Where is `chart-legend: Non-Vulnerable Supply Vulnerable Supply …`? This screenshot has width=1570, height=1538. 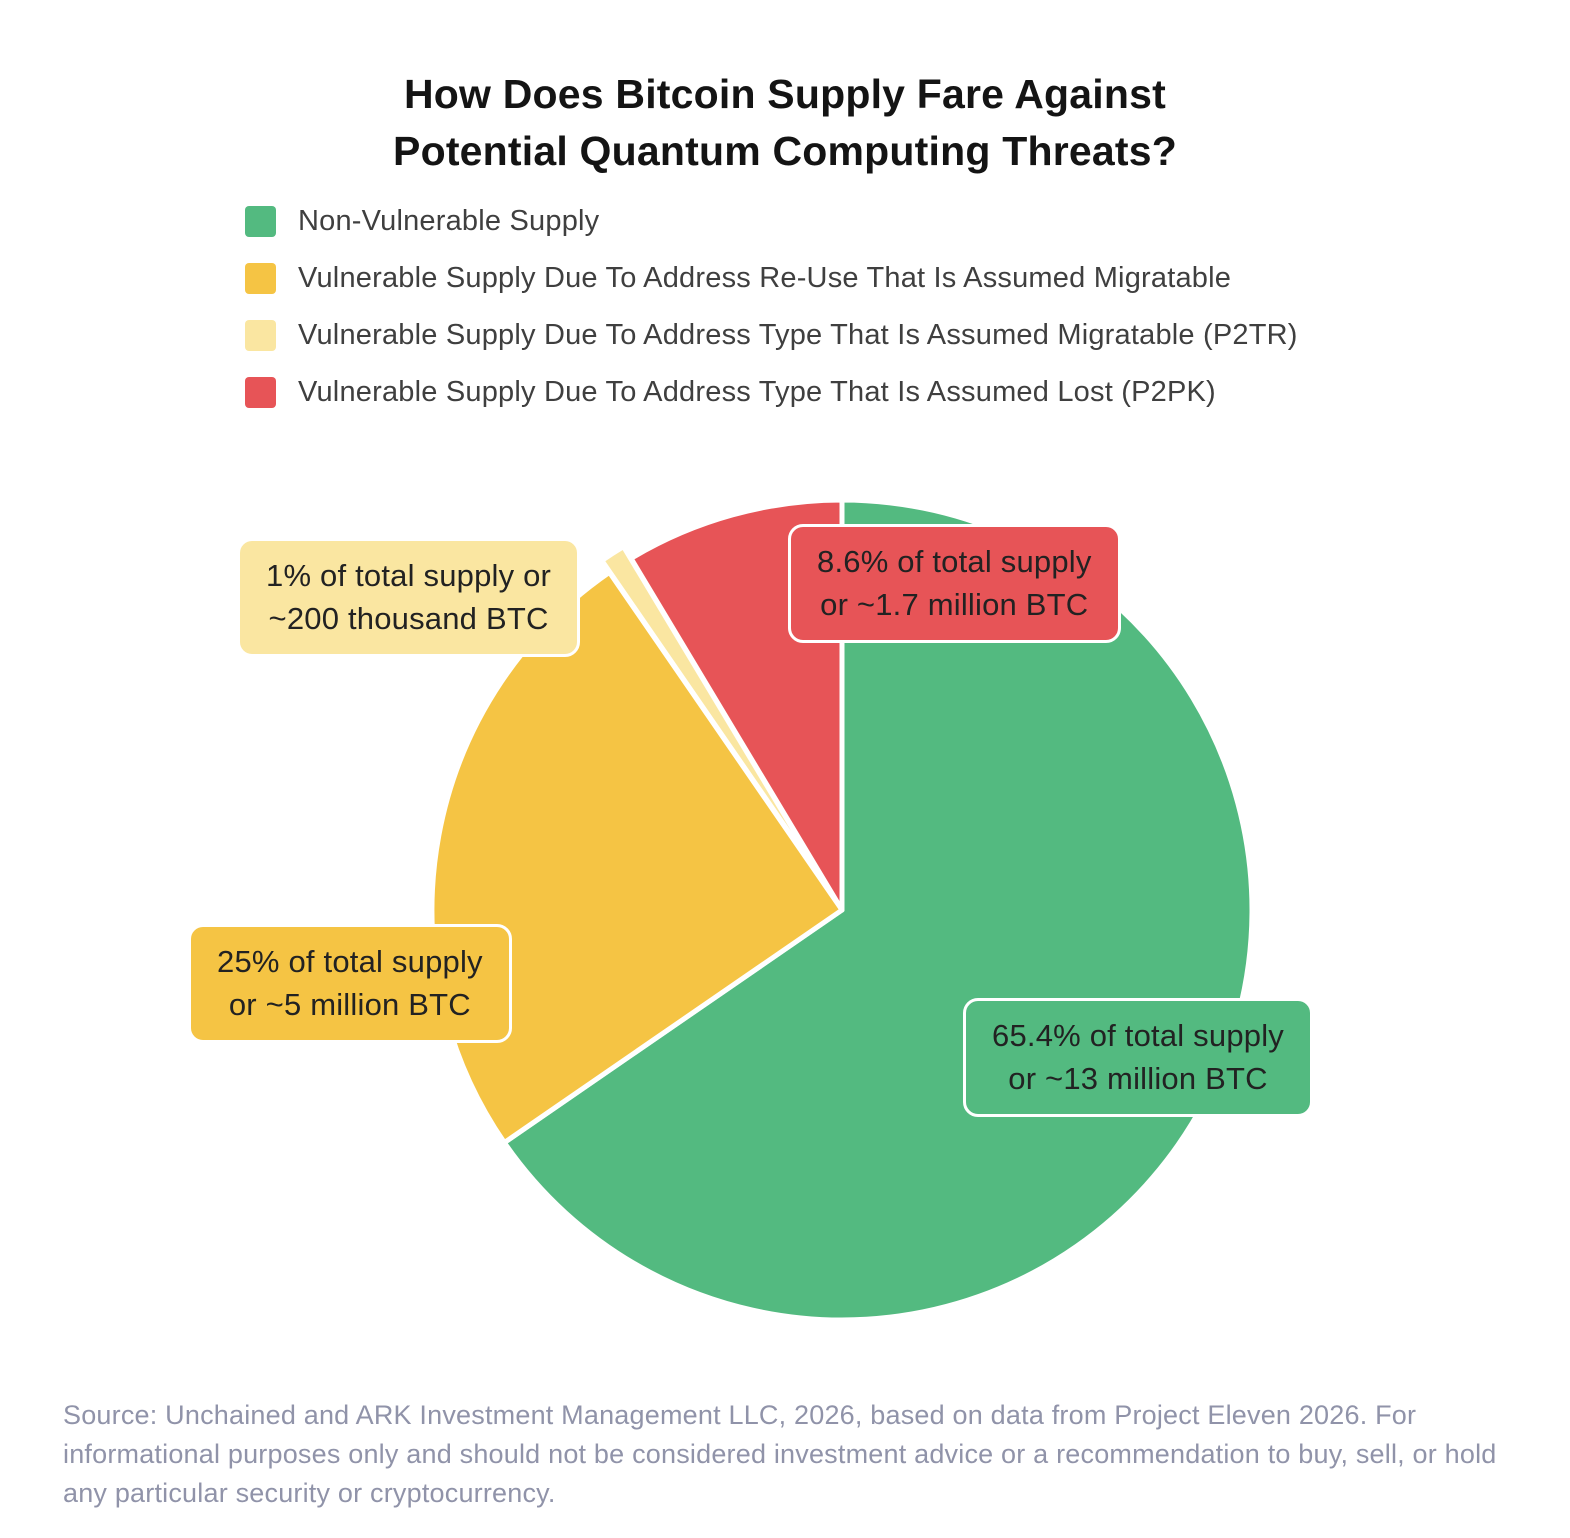 chart-legend: Non-Vulnerable Supply Vulnerable Supply … is located at coordinates (771, 319).